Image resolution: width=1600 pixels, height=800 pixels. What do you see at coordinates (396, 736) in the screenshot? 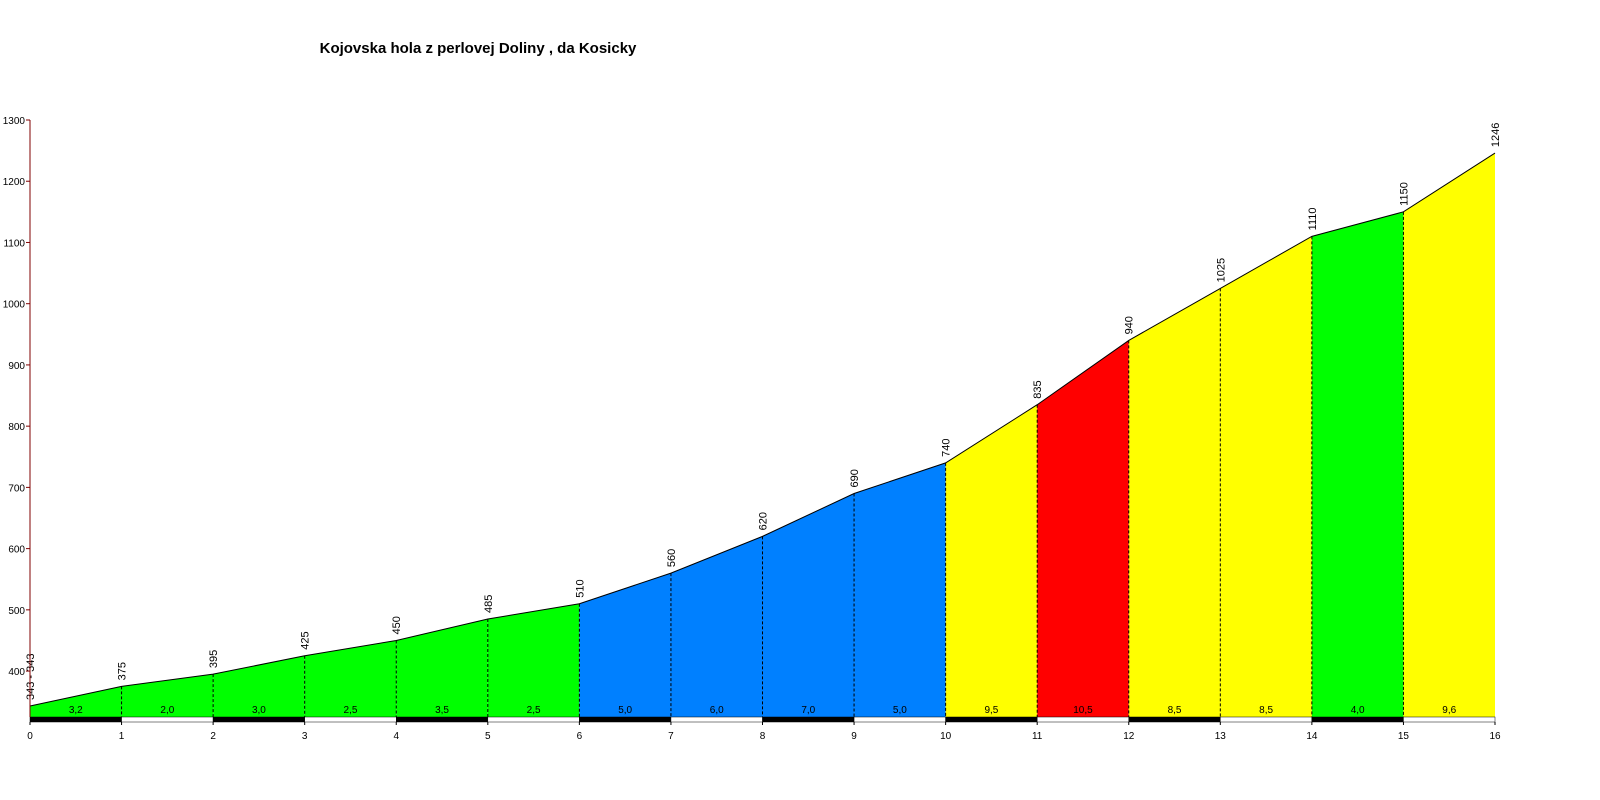
I see `x-tick-label: 4` at bounding box center [396, 736].